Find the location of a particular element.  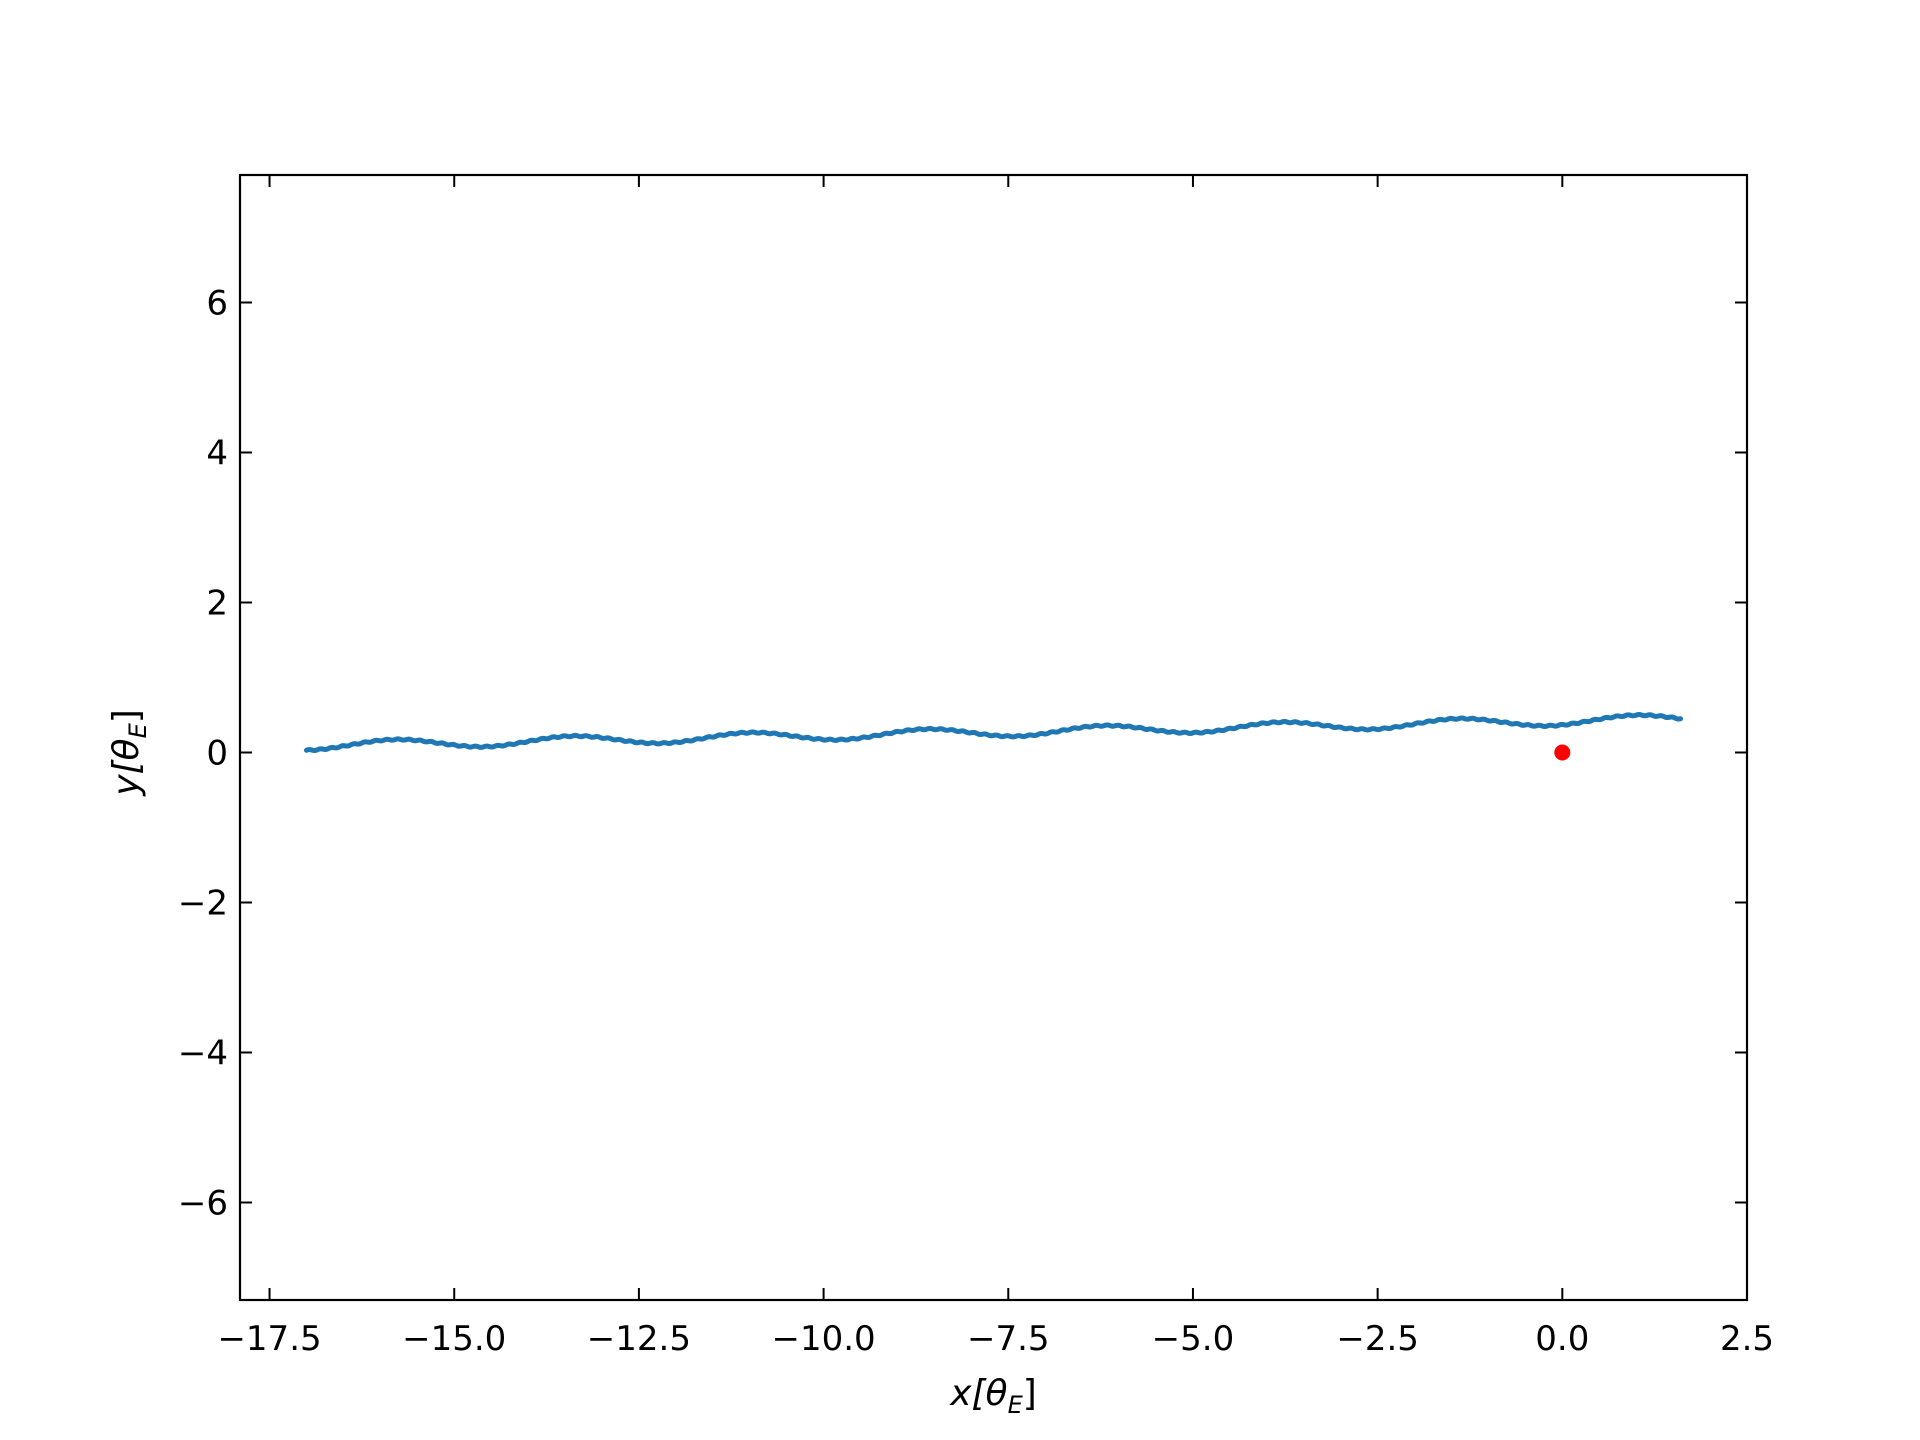

y-tick-label: −6 is located at coordinates (203, 1204).